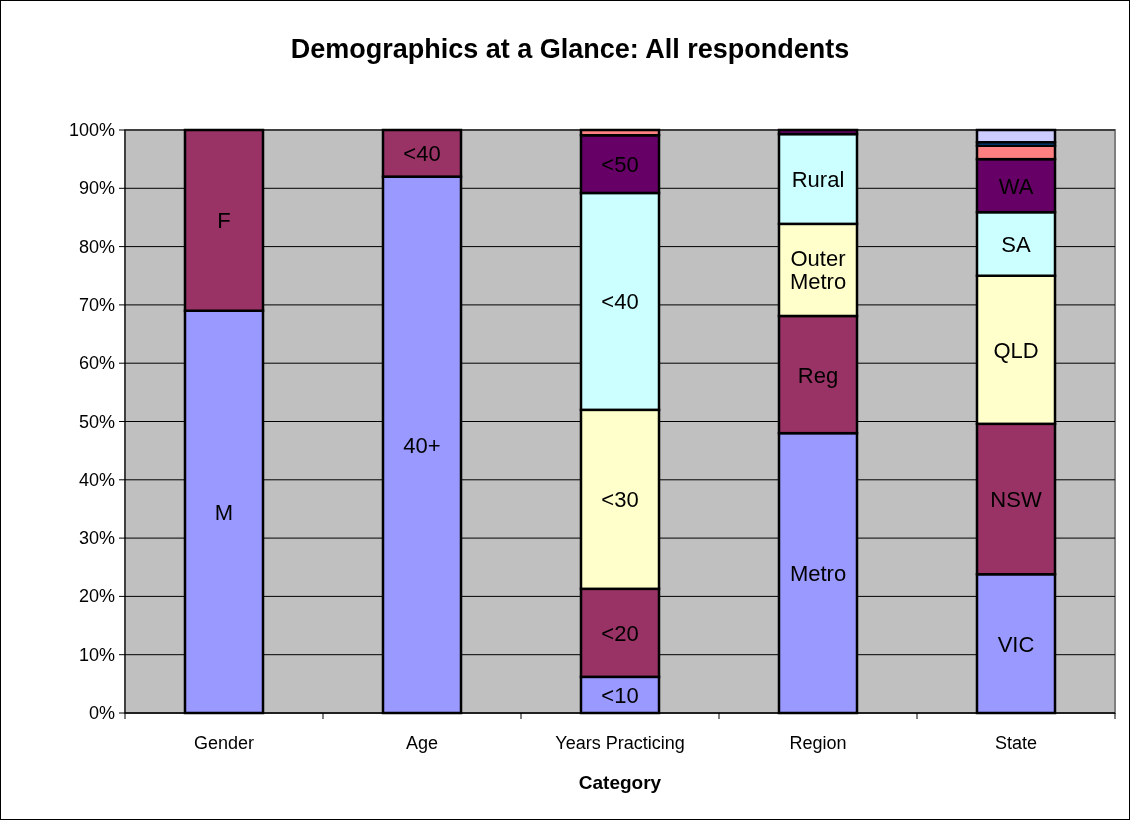 The height and width of the screenshot is (820, 1130). I want to click on data-label: F, so click(224, 220).